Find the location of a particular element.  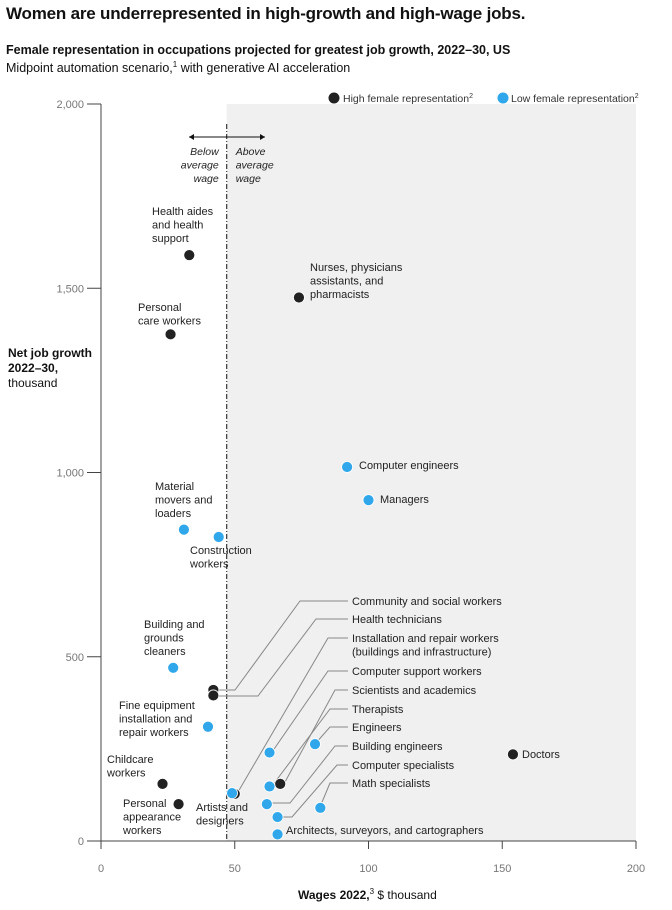

data-point-label-line-1: Fine equipment is located at coordinates (157, 706).